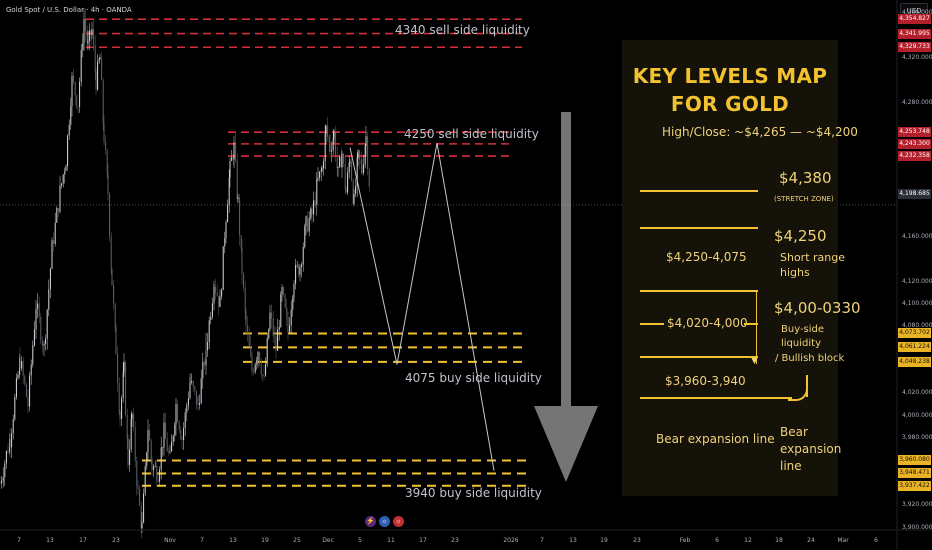  I want to click on time-tick: Feb, so click(685, 540).